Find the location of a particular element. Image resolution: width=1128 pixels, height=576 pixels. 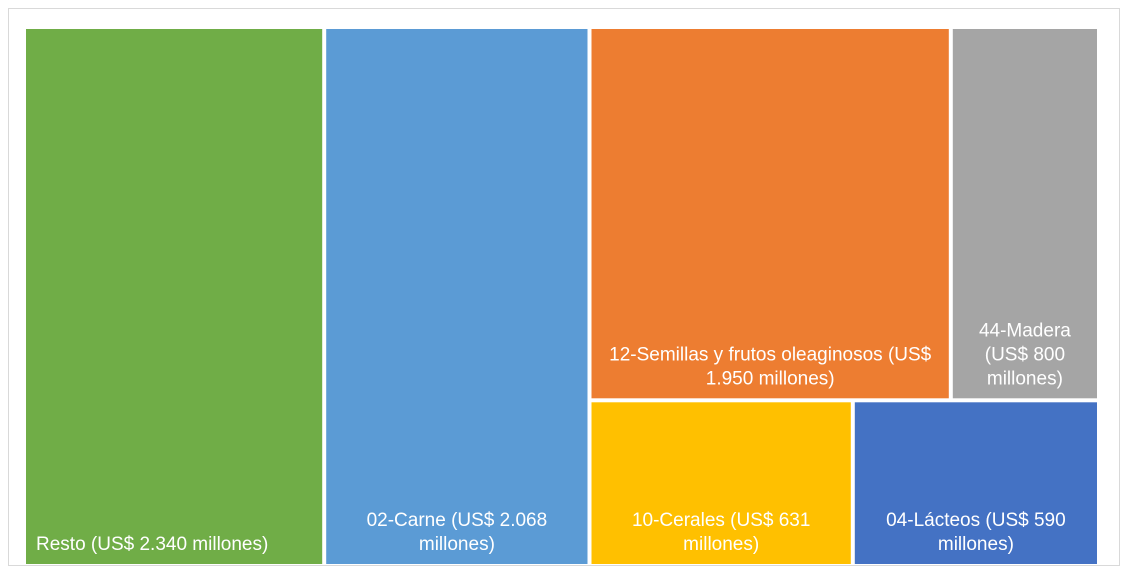

treemap-tile-madera: 44-Madera (US$ 800 millones) is located at coordinates (1024, 214).